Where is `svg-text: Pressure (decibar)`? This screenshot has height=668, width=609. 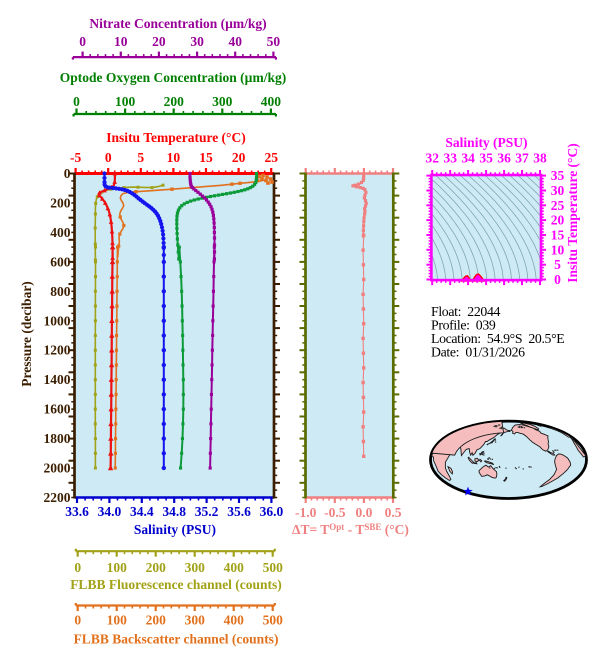
svg-text: Pressure (decibar) is located at coordinates (26, 334).